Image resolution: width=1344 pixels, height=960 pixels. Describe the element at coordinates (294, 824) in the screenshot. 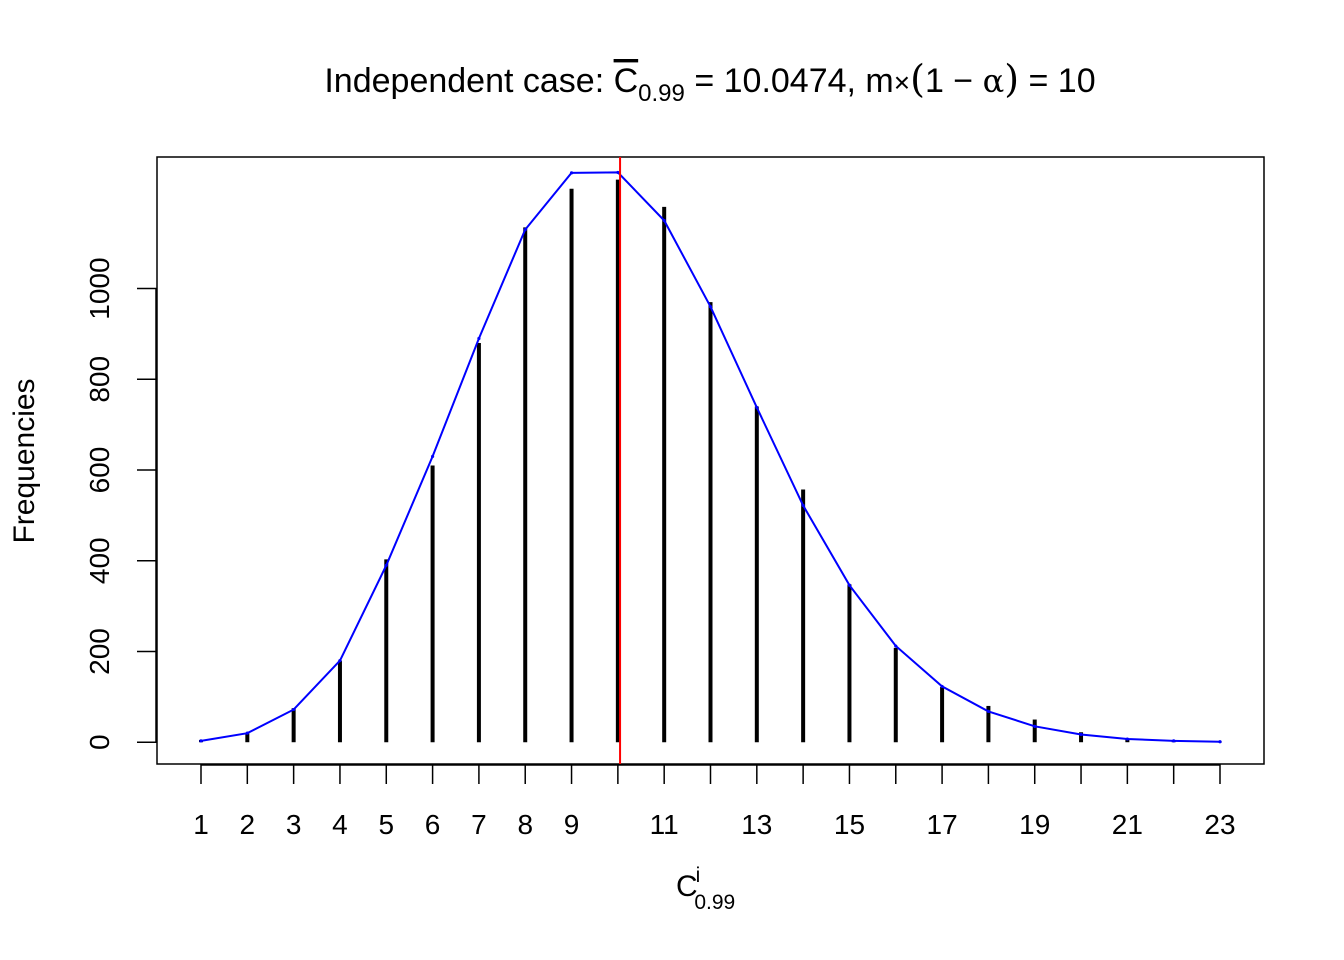

I see `x-tick-label: 3` at that location.